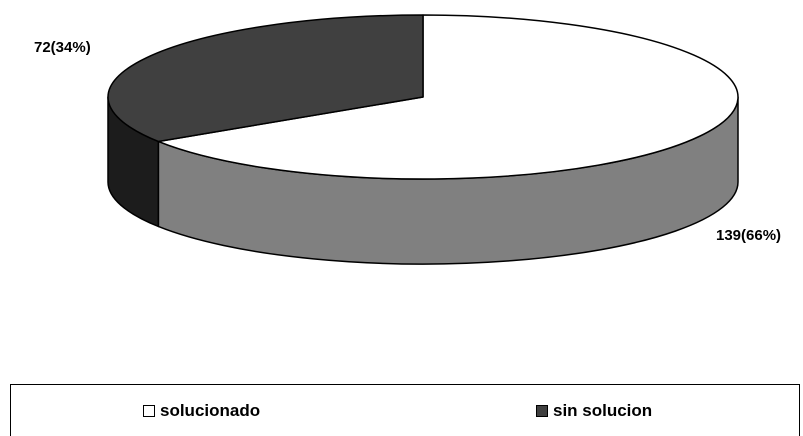 Image resolution: width=803 pixels, height=436 pixels. I want to click on legend-item-sin-solucion: sin solucion, so click(594, 411).